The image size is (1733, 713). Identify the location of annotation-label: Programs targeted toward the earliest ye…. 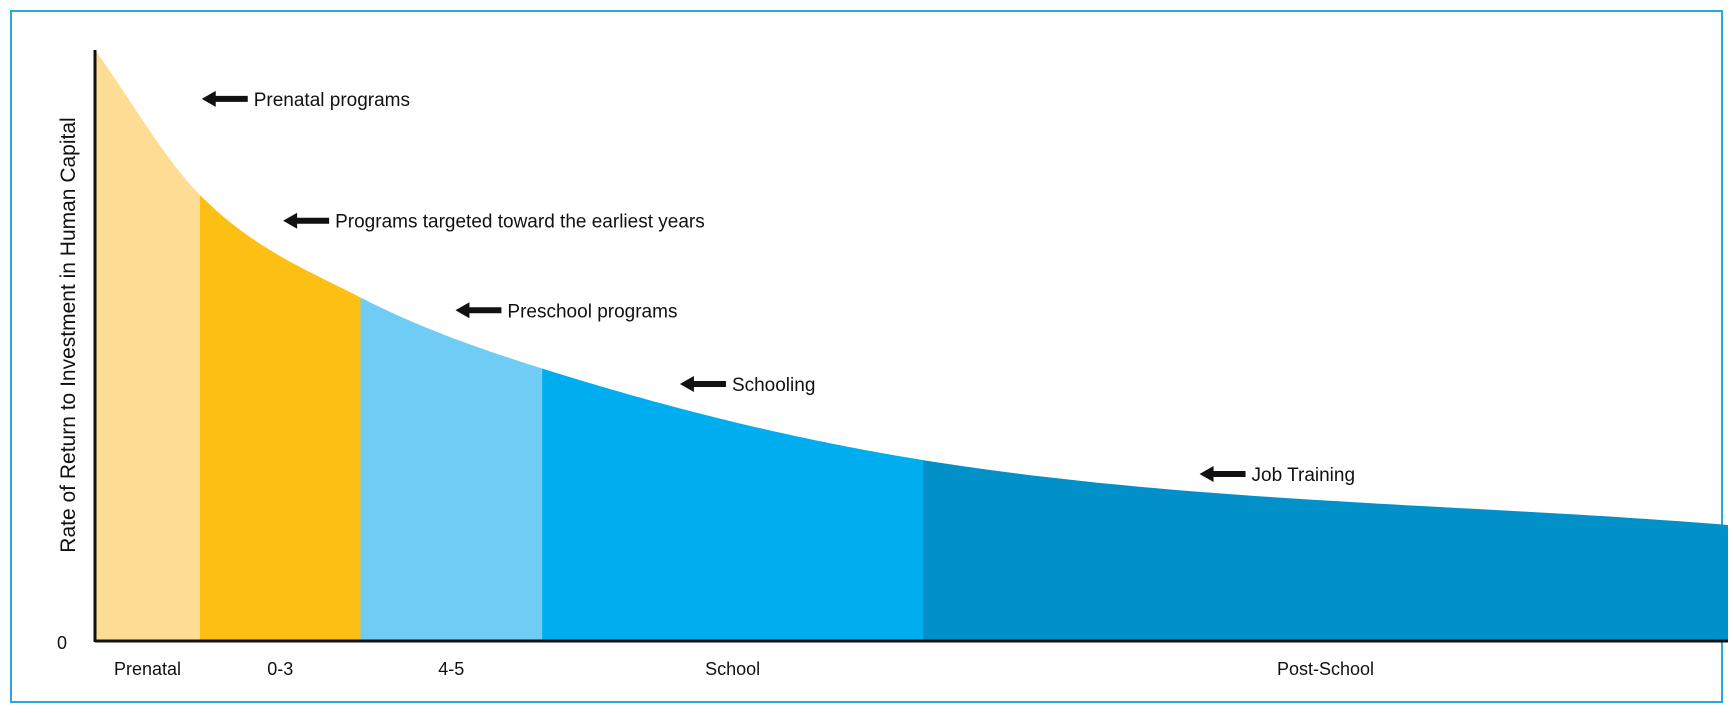
(520, 222).